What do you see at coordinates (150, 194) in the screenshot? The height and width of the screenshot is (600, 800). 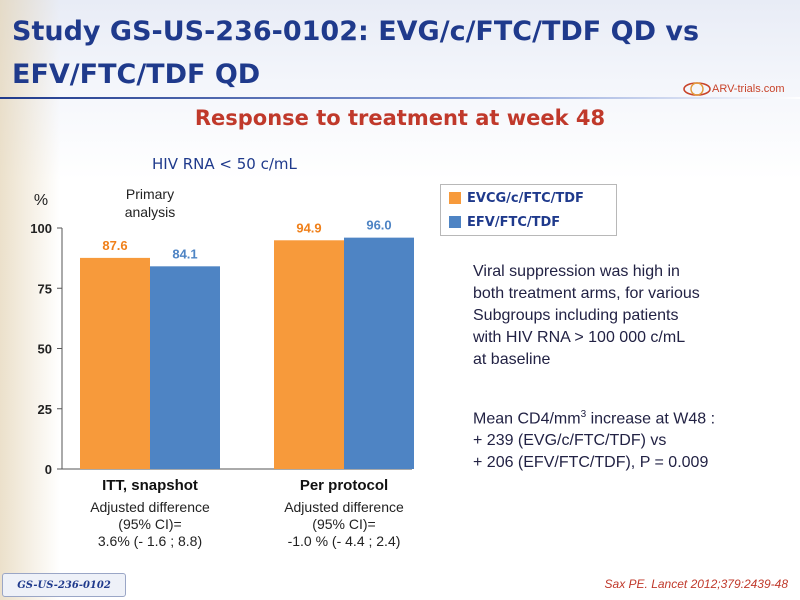 I see `primary-analysis-label: Primary` at bounding box center [150, 194].